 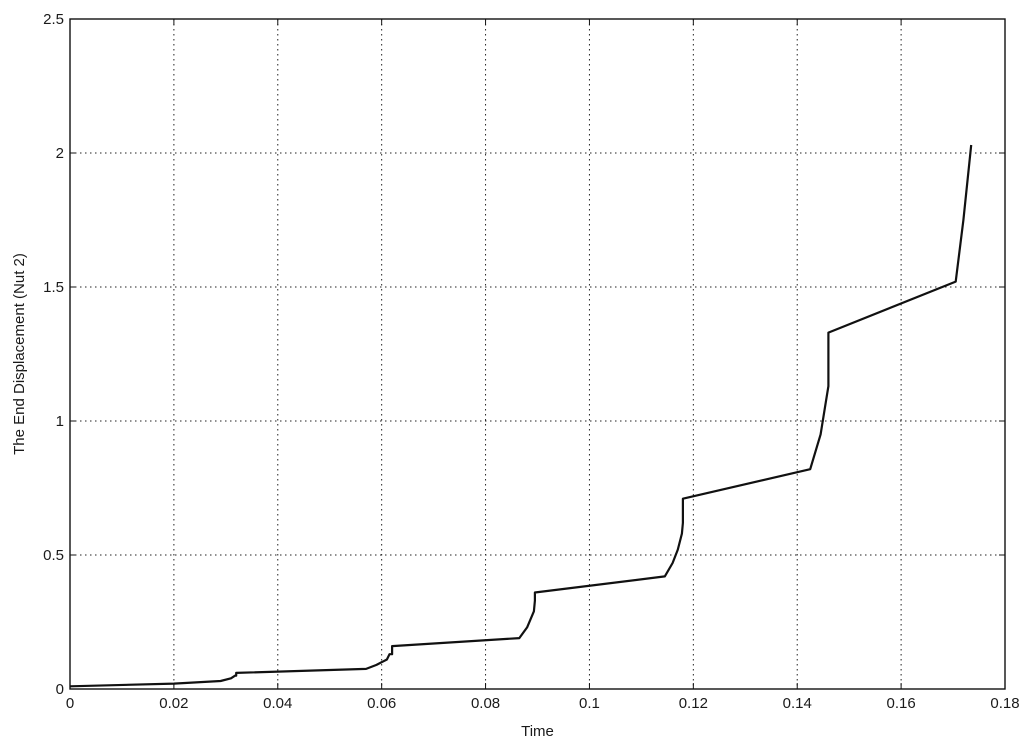 I want to click on y-tick-label: 1, so click(x=60, y=421).